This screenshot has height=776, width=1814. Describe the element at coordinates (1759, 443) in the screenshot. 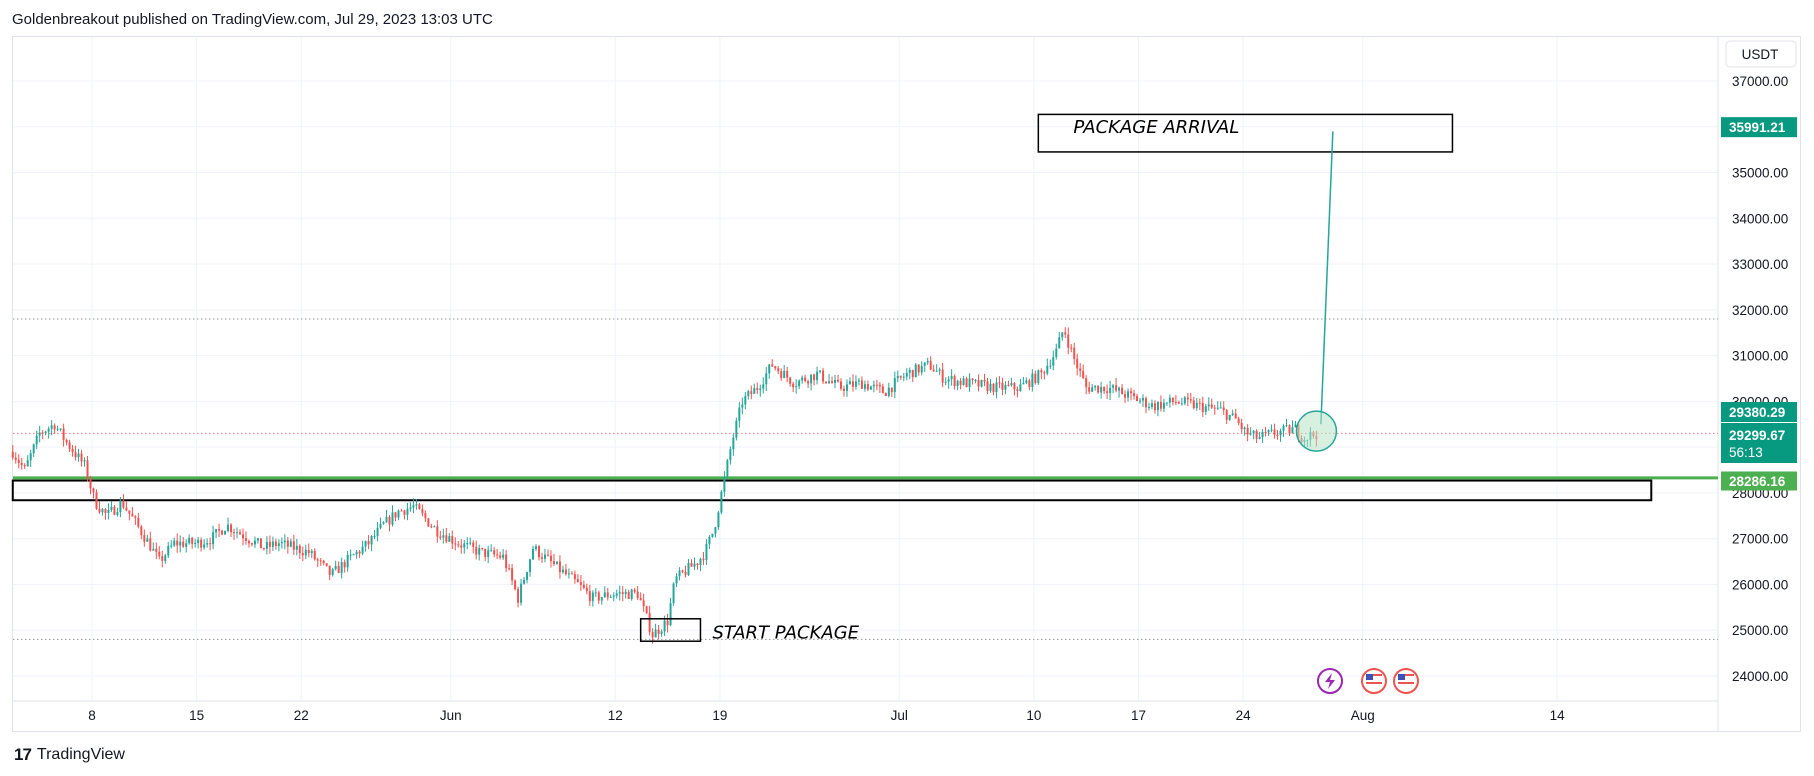

I see `current-price-badge` at that location.